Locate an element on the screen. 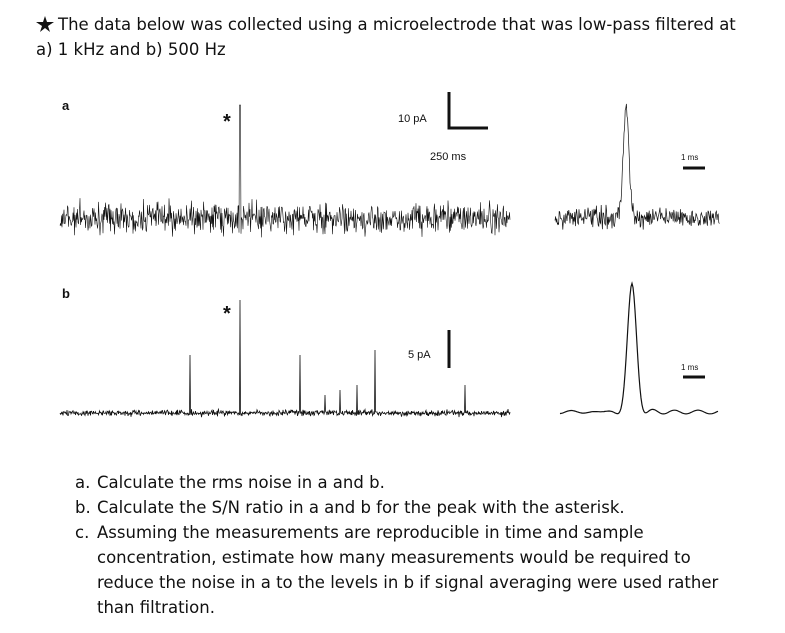 Image resolution: width=785 pixels, height=633 pixels. panel-label: a is located at coordinates (66, 105).